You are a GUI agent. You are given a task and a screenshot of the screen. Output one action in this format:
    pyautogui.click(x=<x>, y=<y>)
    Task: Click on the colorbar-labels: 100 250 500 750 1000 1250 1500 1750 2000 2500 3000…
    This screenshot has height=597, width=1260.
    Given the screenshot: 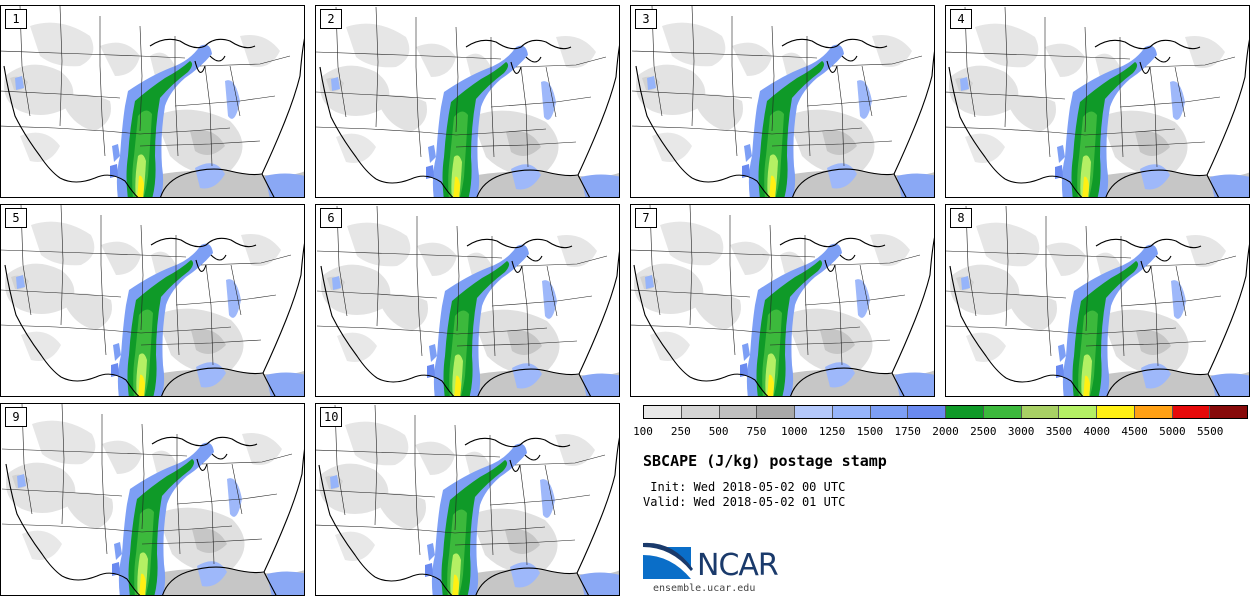 What is the action you would take?
    pyautogui.click(x=940, y=432)
    